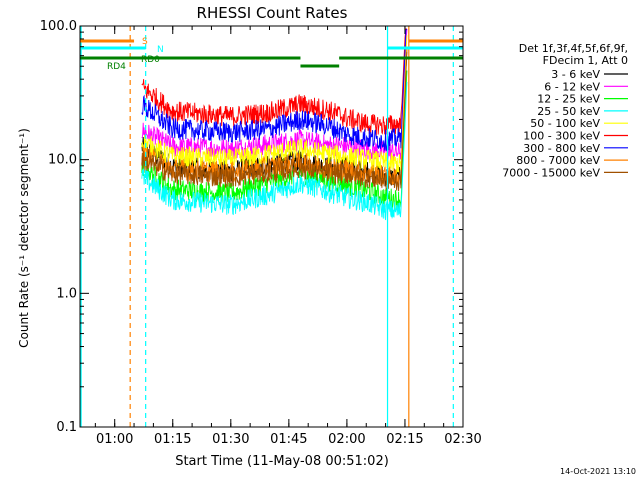  I want to click on x-tick-label-1: 01:15, so click(172, 439).